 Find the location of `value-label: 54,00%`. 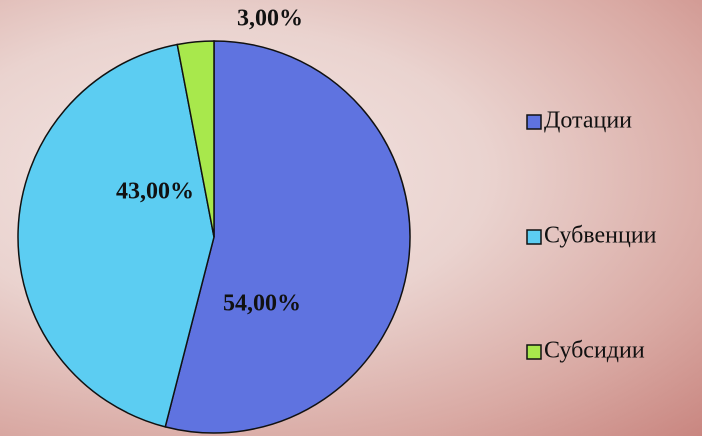

value-label: 54,00% is located at coordinates (262, 304).